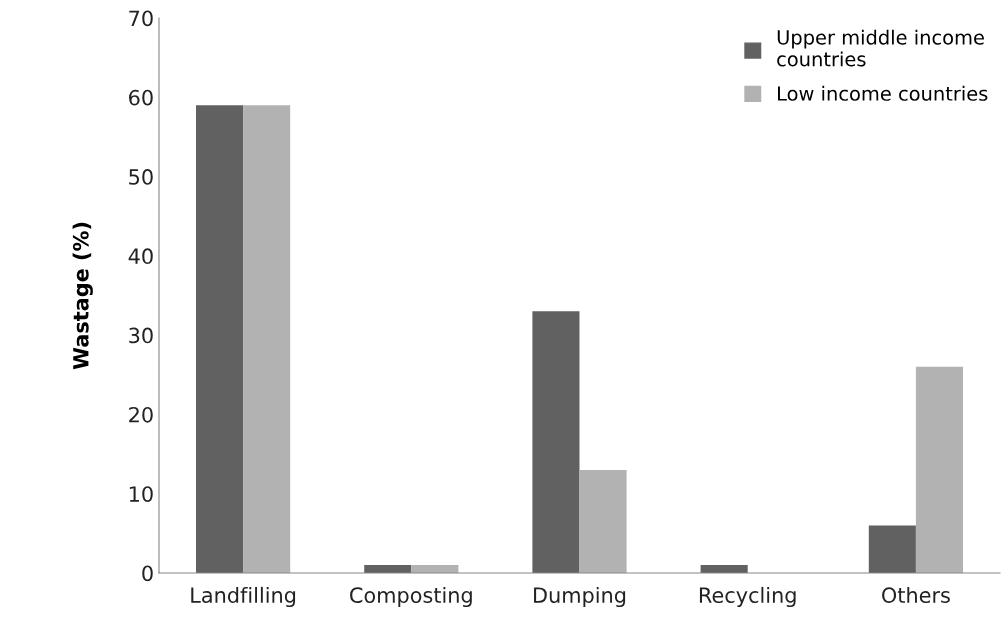 This screenshot has width=1008, height=632. I want to click on legend-label: Upper middle income countries, so click(880, 48).